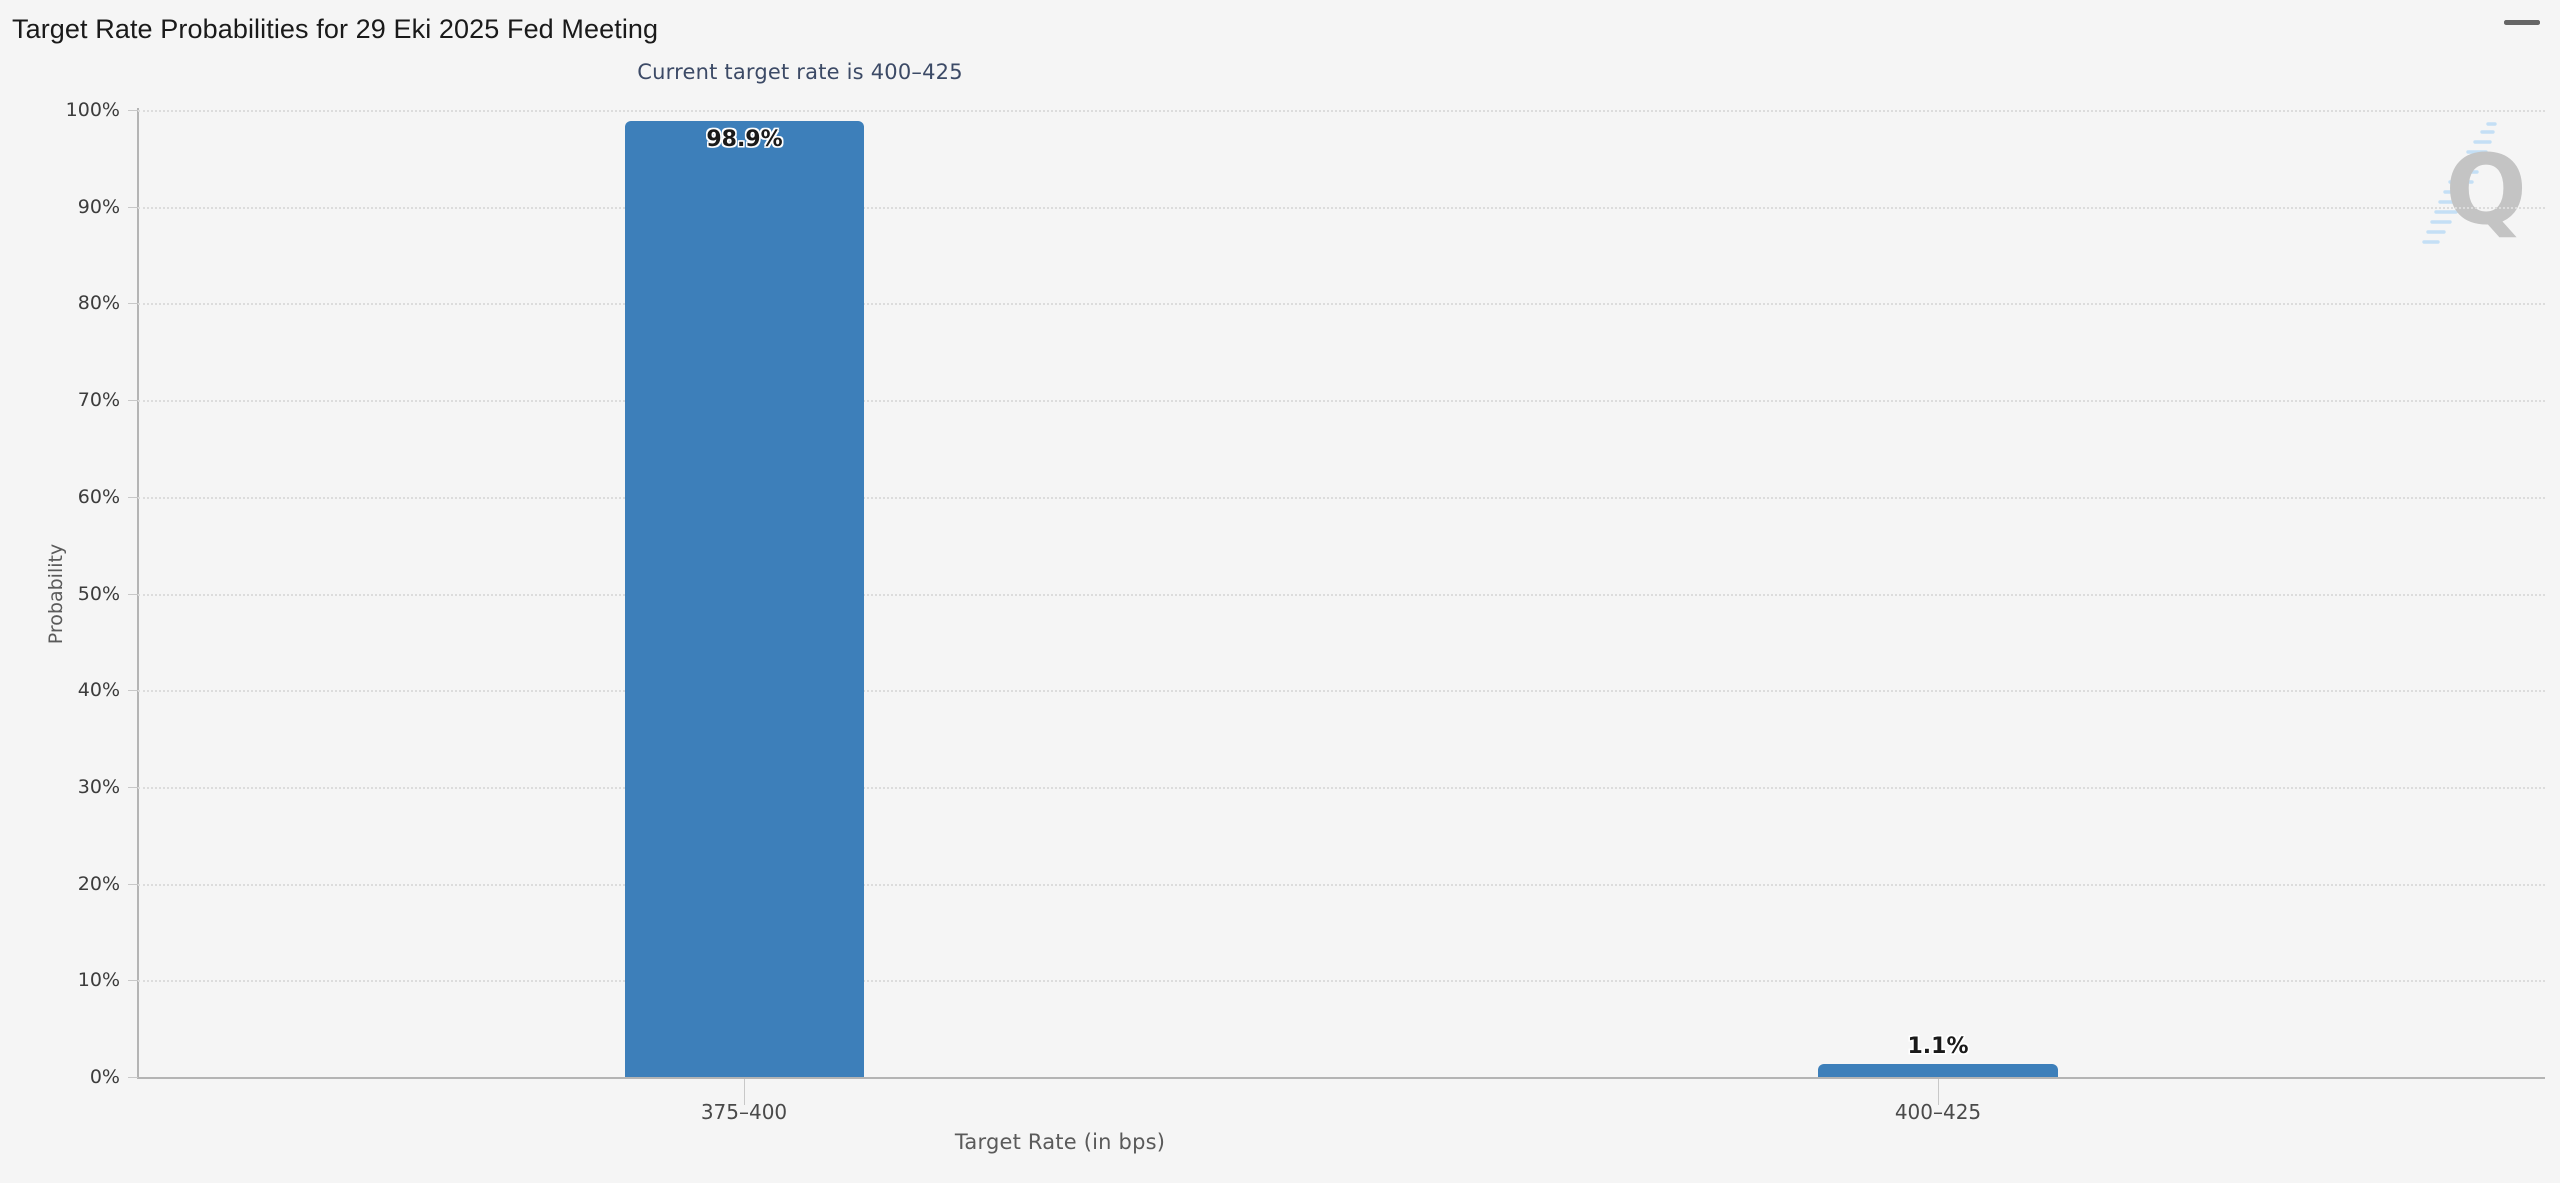 The width and height of the screenshot is (2560, 1183). I want to click on y-tick-label-80: 80%, so click(98, 303).